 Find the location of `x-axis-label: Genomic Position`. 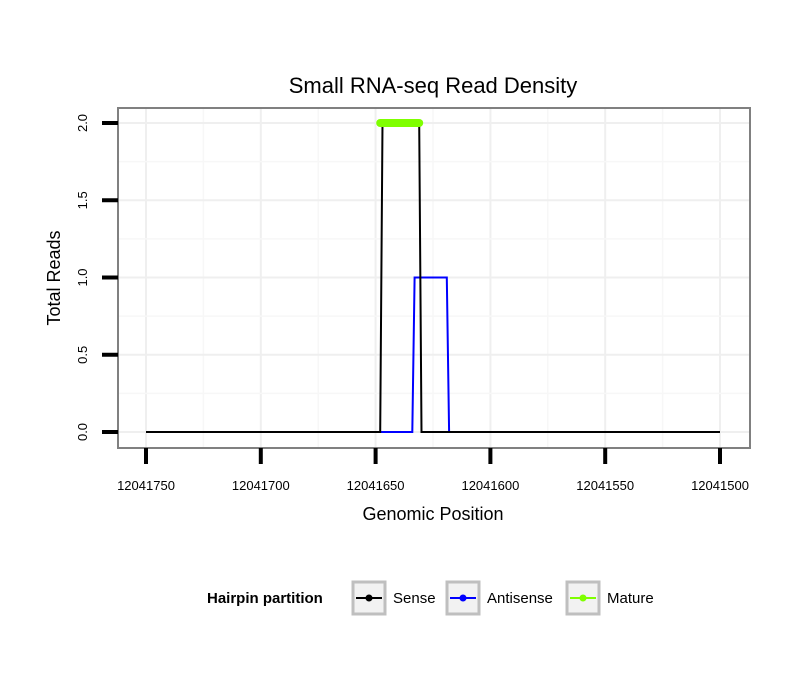

x-axis-label: Genomic Position is located at coordinates (432, 514).